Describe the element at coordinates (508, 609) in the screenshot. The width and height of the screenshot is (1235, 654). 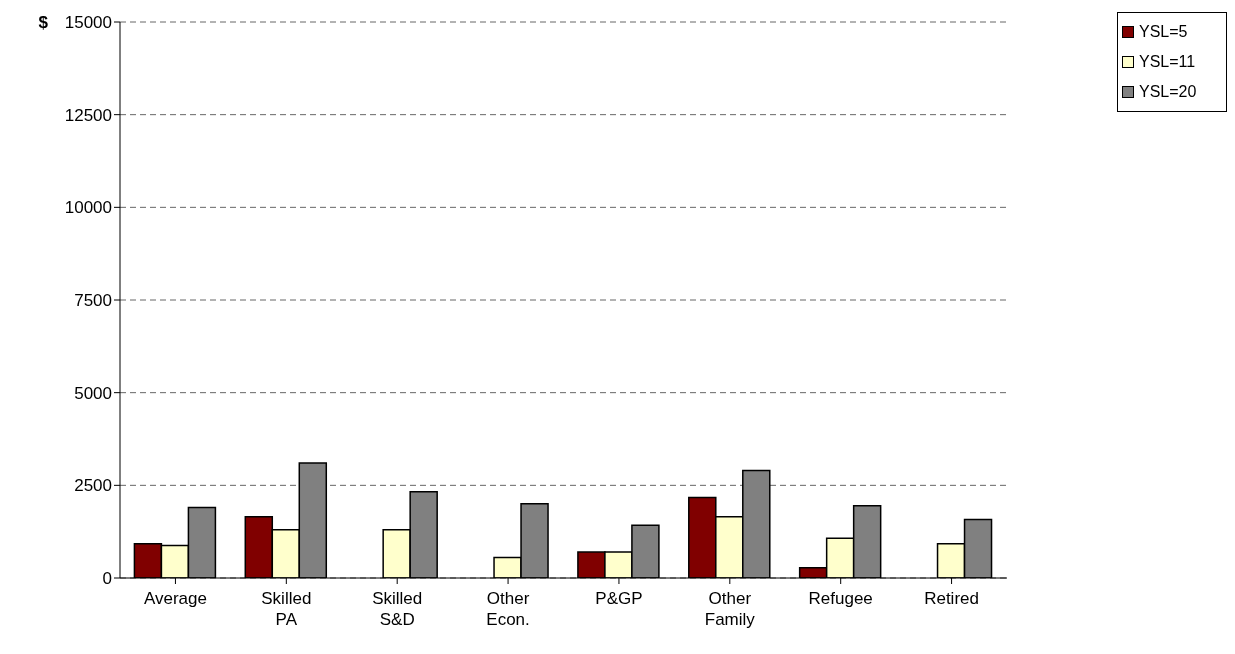
I see `x-tick-label: Other Econ.` at that location.